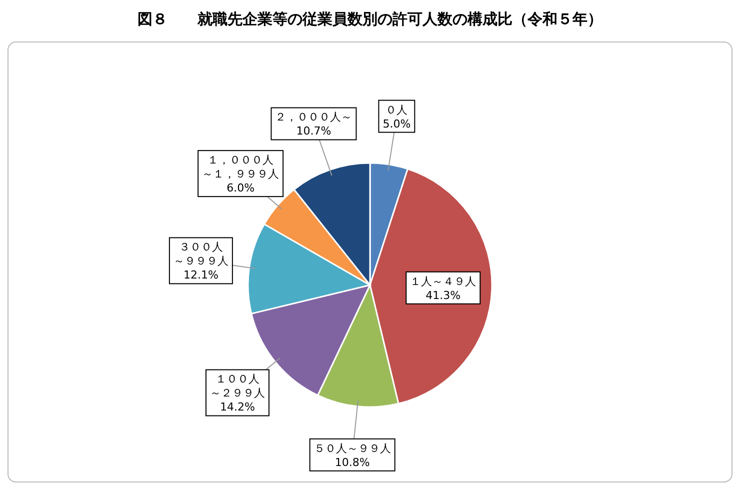 This screenshot has height=490, width=740. I want to click on data-label: 14.2%, so click(237, 407).